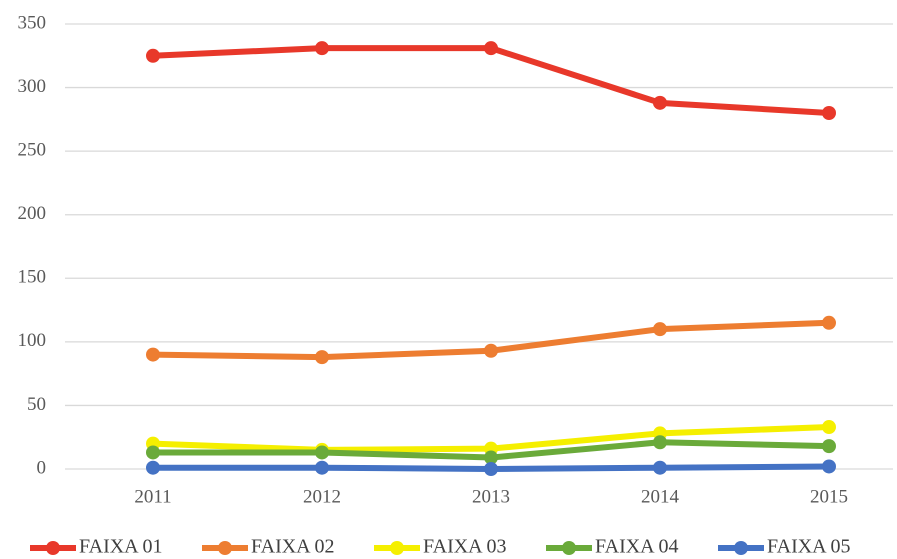 Image resolution: width=897 pixels, height=559 pixels. What do you see at coordinates (809, 547) in the screenshot?
I see `legend-label: FAIXA 05` at bounding box center [809, 547].